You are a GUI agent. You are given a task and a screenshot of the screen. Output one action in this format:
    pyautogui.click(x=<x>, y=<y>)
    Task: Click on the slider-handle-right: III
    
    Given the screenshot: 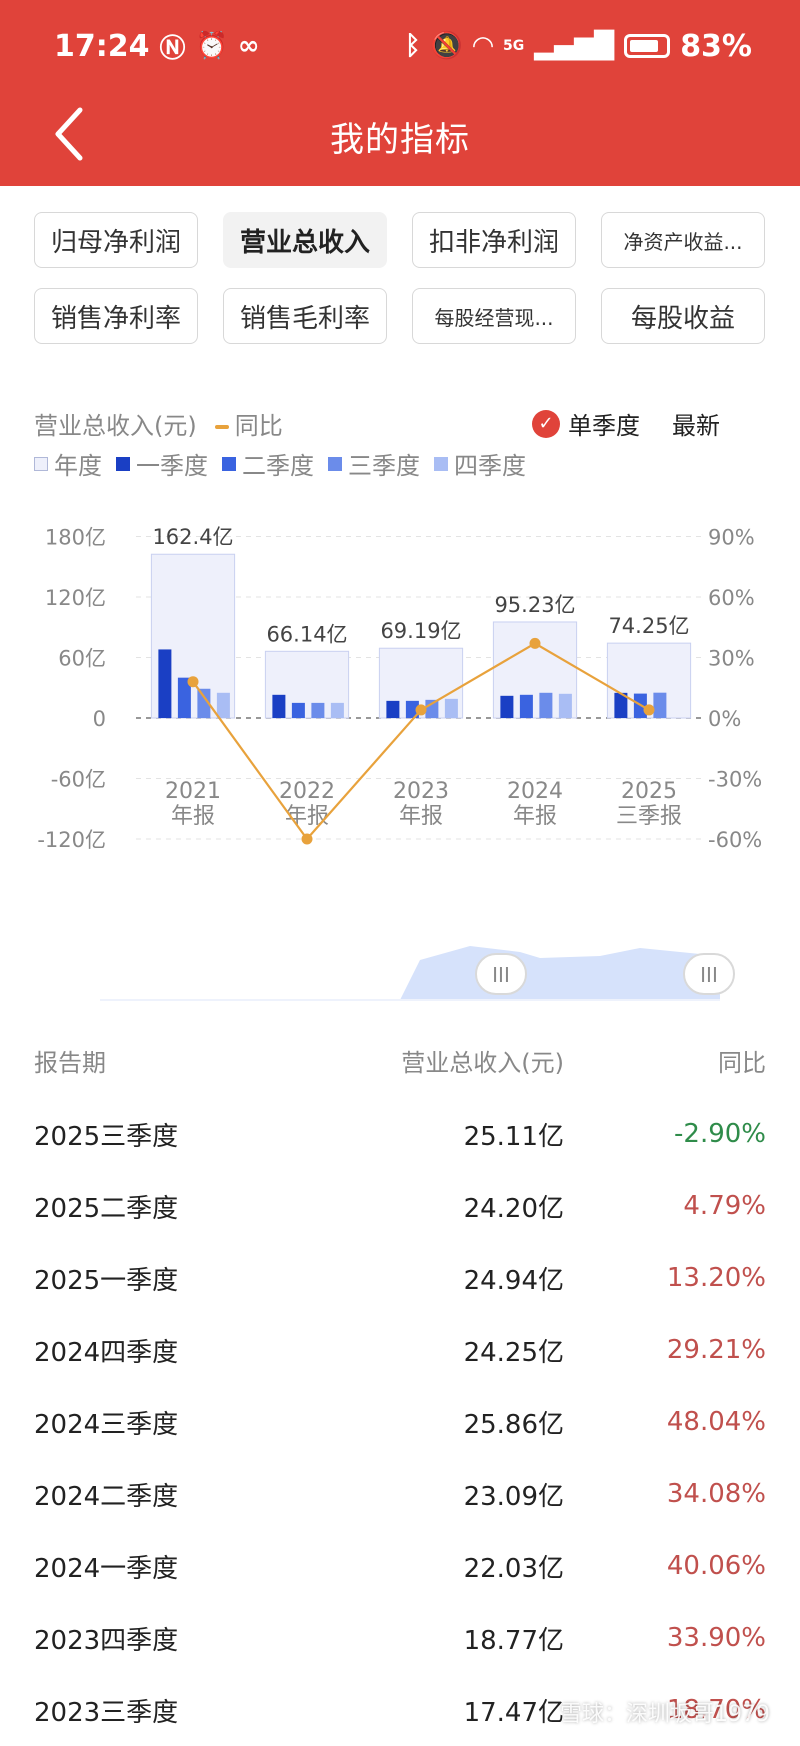 What is the action you would take?
    pyautogui.click(x=709, y=974)
    